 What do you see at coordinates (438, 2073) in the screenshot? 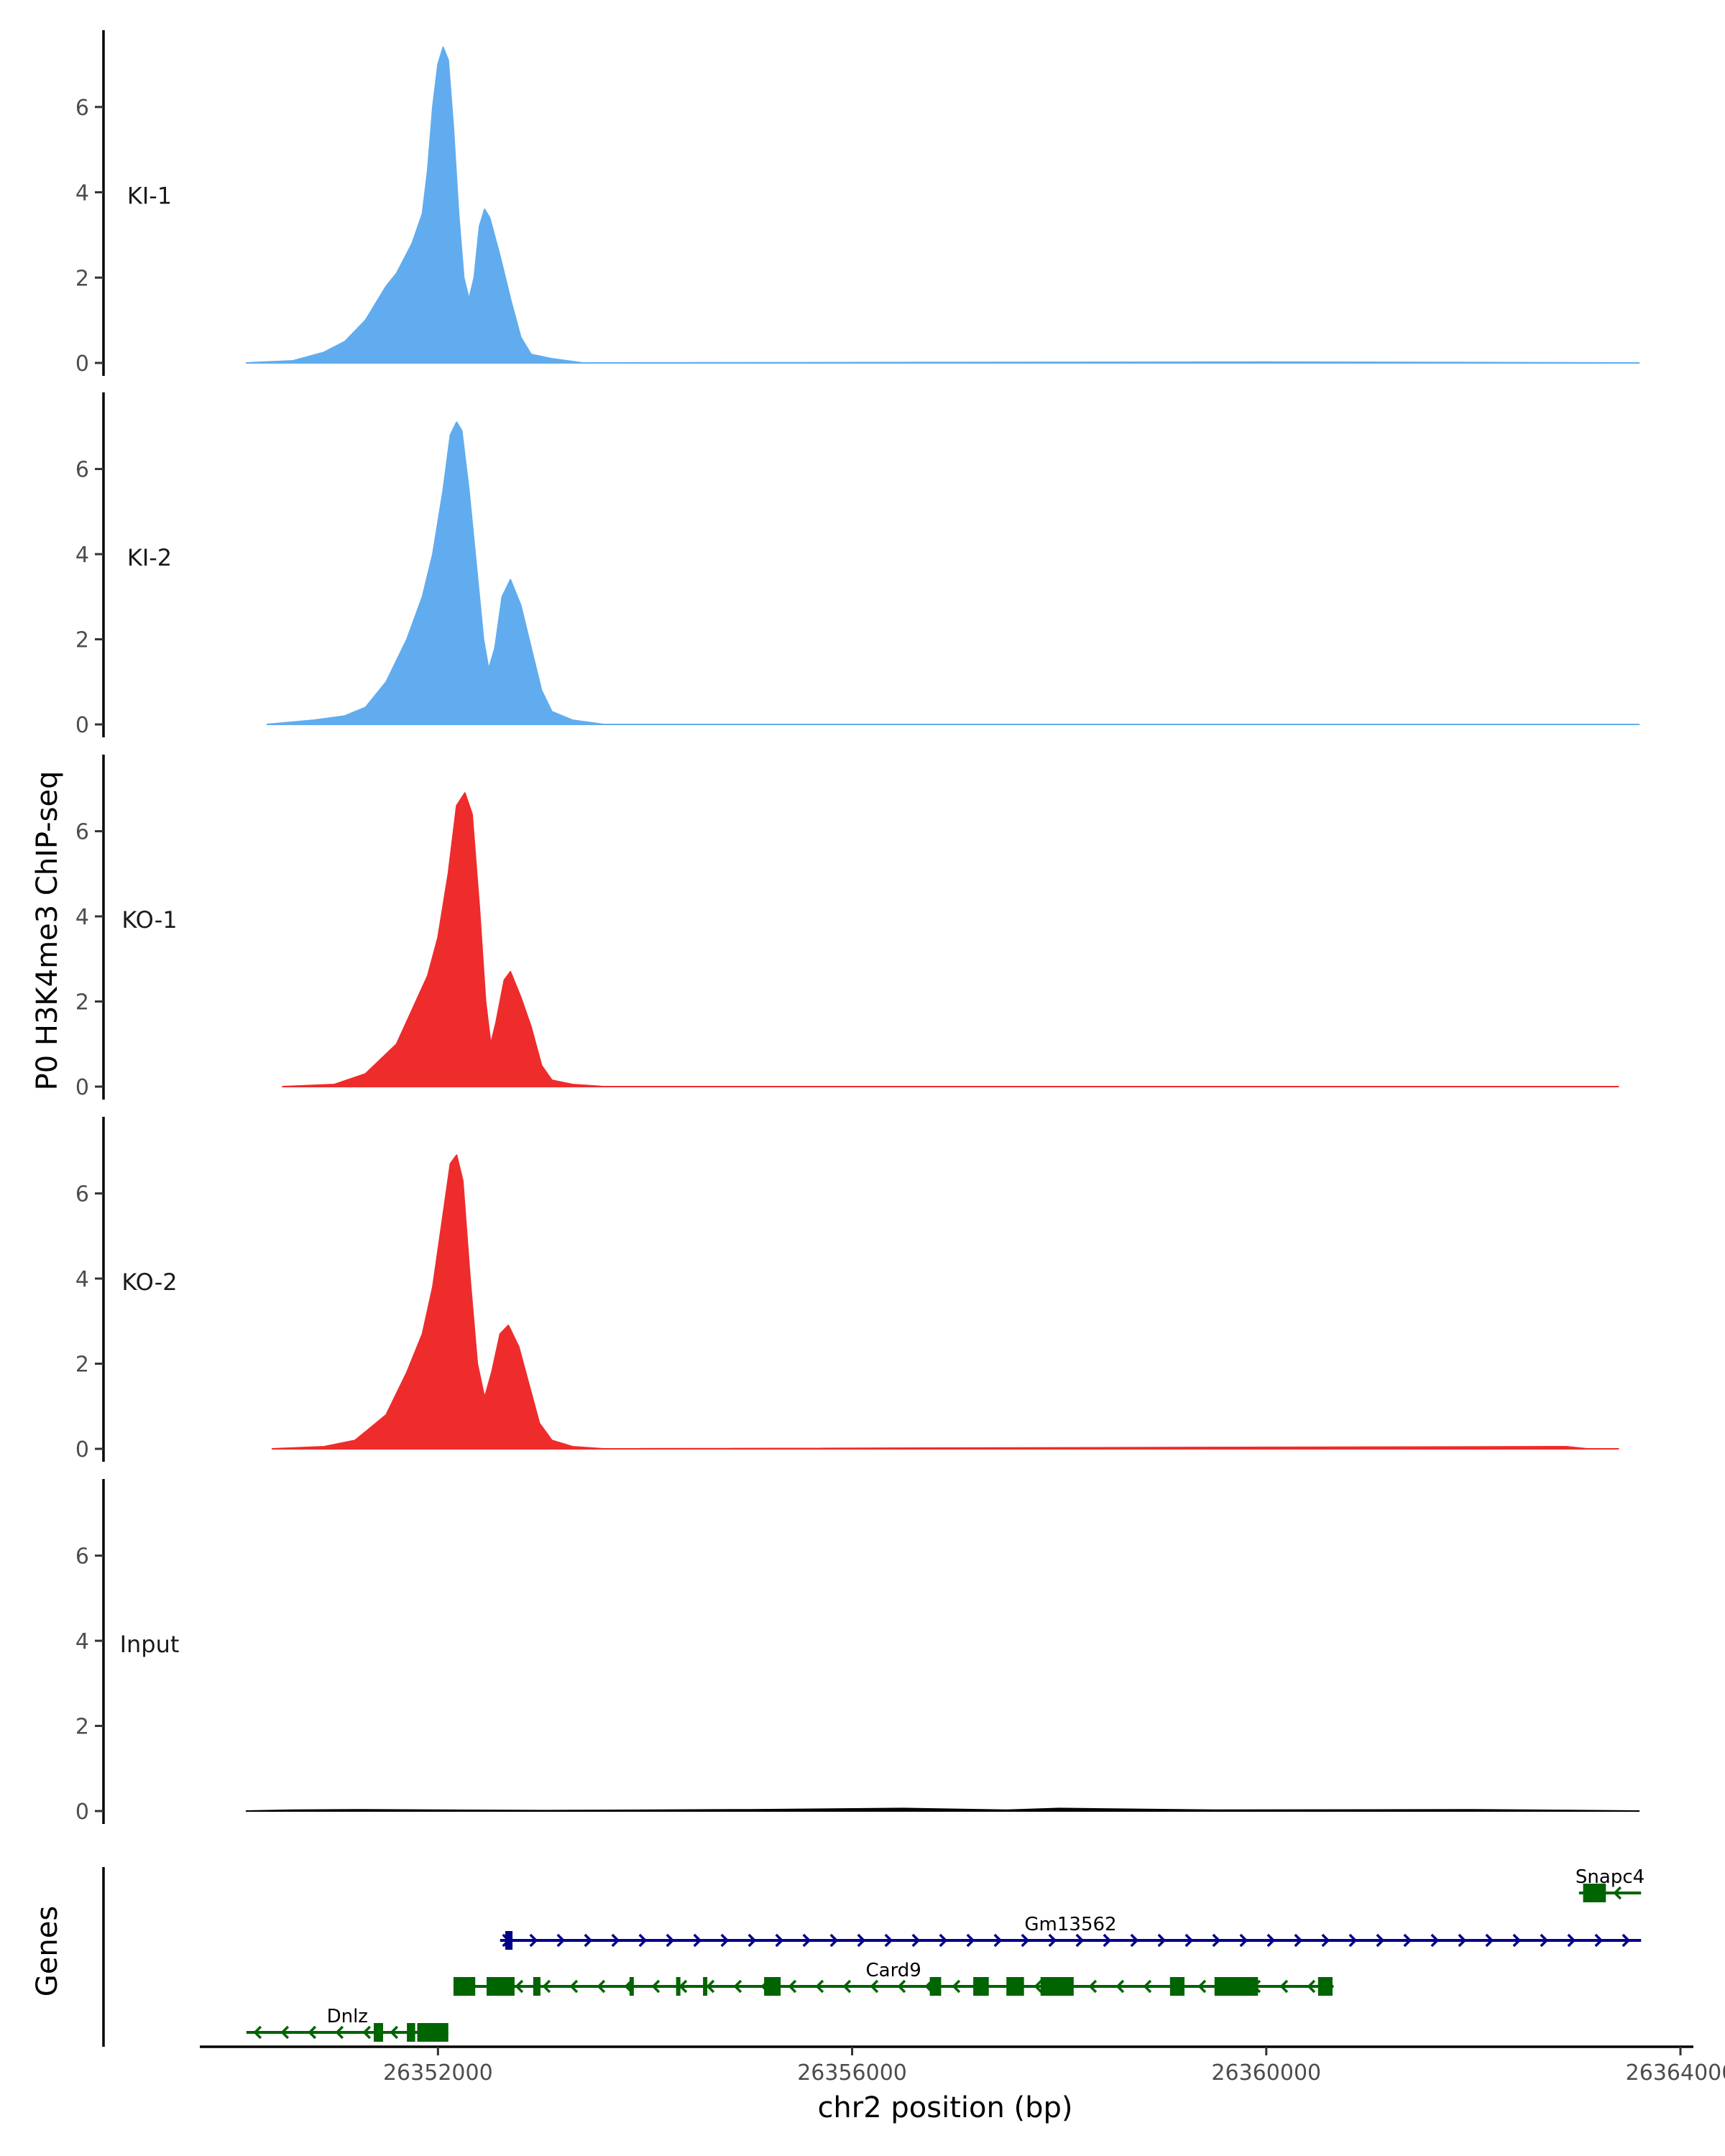
I see `x-tick-label: 26352000` at bounding box center [438, 2073].